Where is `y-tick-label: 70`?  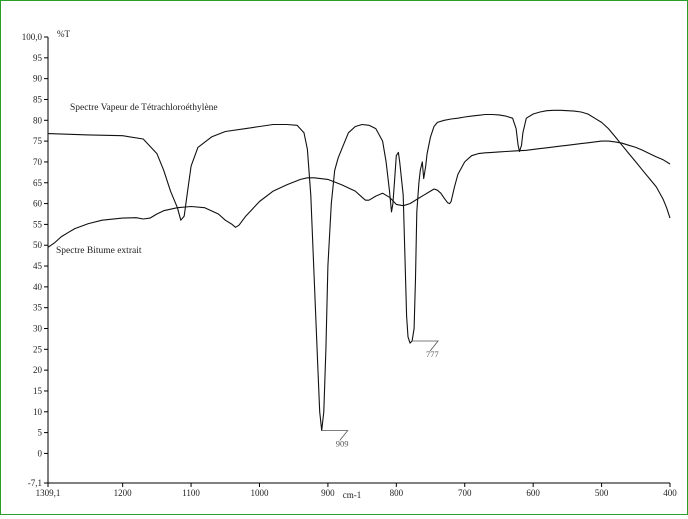
y-tick-label: 70 is located at coordinates (38, 162).